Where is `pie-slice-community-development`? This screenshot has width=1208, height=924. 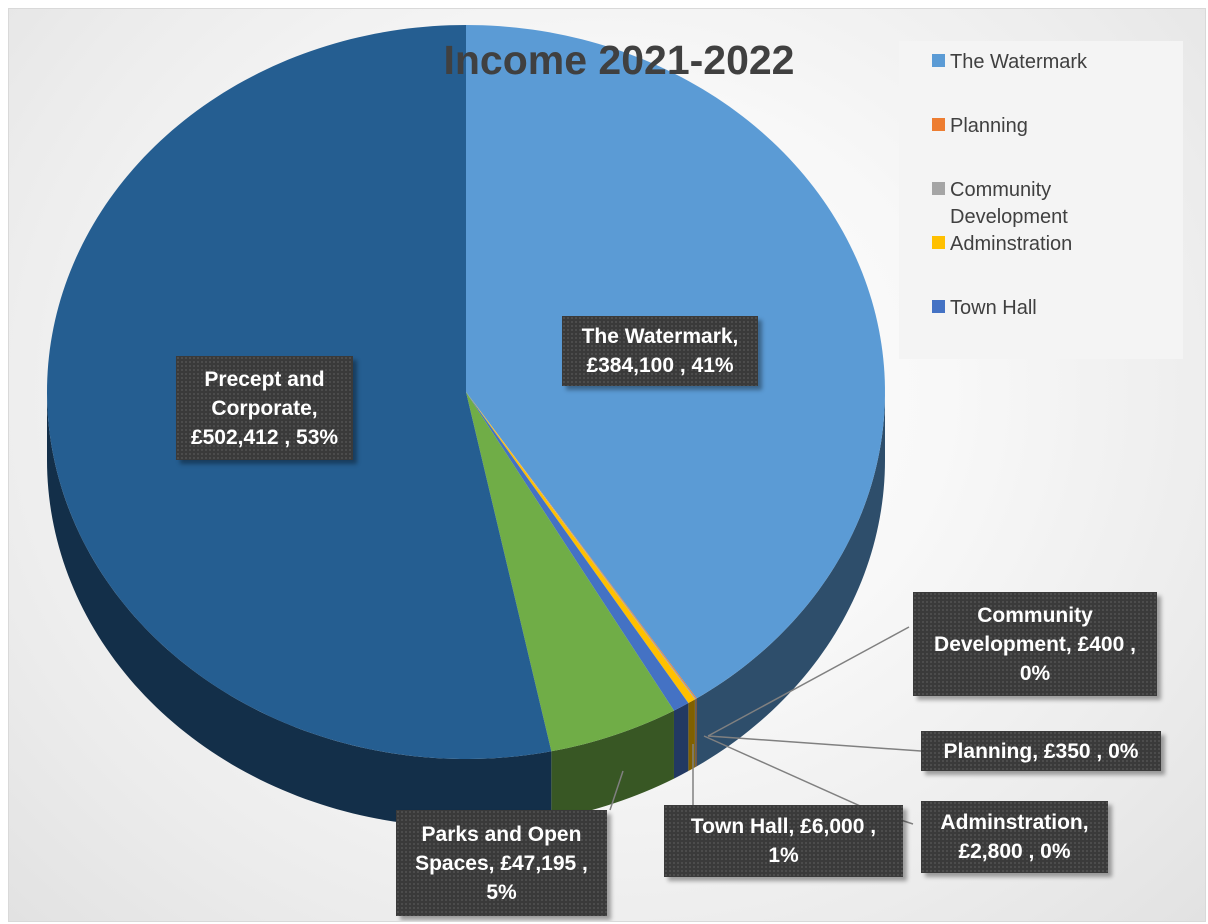
pie-slice-community-development is located at coordinates (581, 546).